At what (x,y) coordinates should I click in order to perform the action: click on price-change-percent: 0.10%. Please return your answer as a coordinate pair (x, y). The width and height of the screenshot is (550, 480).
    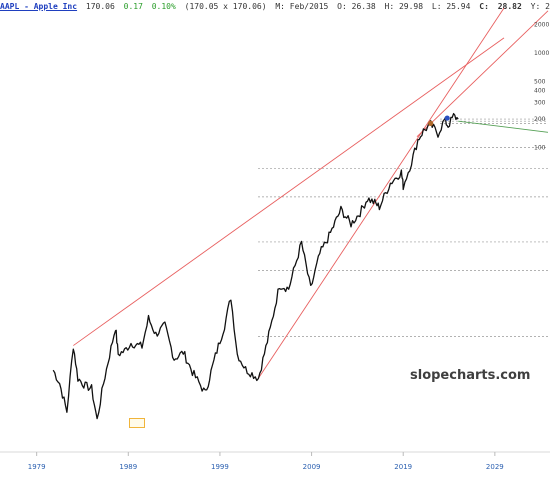
    Looking at the image, I should click on (163, 6).